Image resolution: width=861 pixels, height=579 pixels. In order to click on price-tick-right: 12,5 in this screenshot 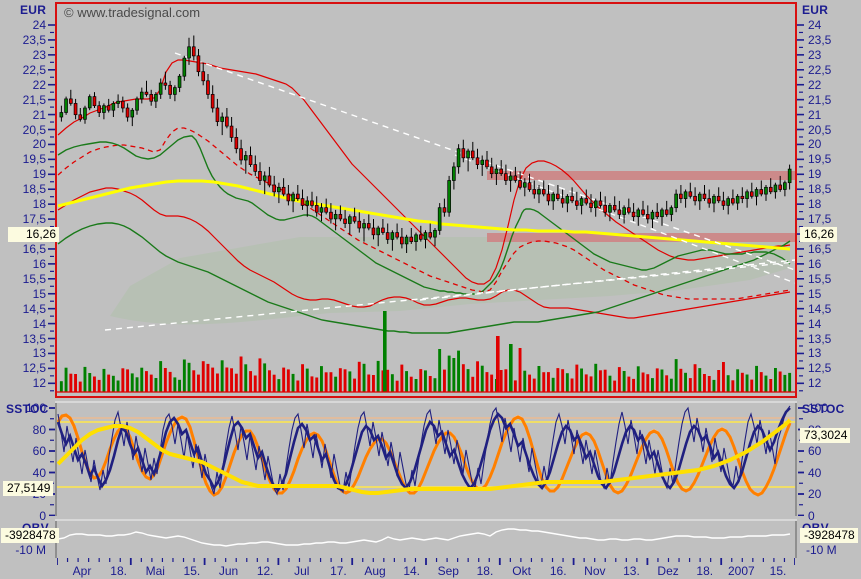, I will do `click(820, 368)`.